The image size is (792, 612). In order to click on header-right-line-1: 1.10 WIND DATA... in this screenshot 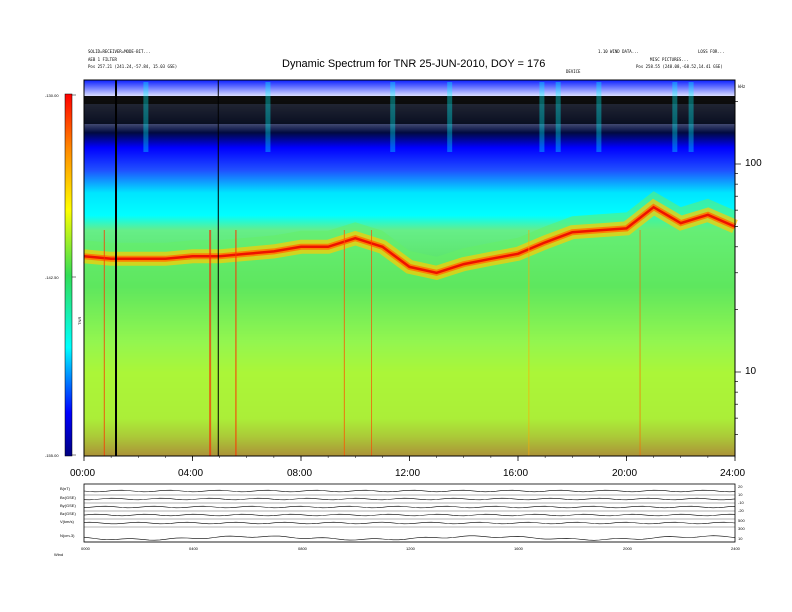, I will do `click(618, 51)`.